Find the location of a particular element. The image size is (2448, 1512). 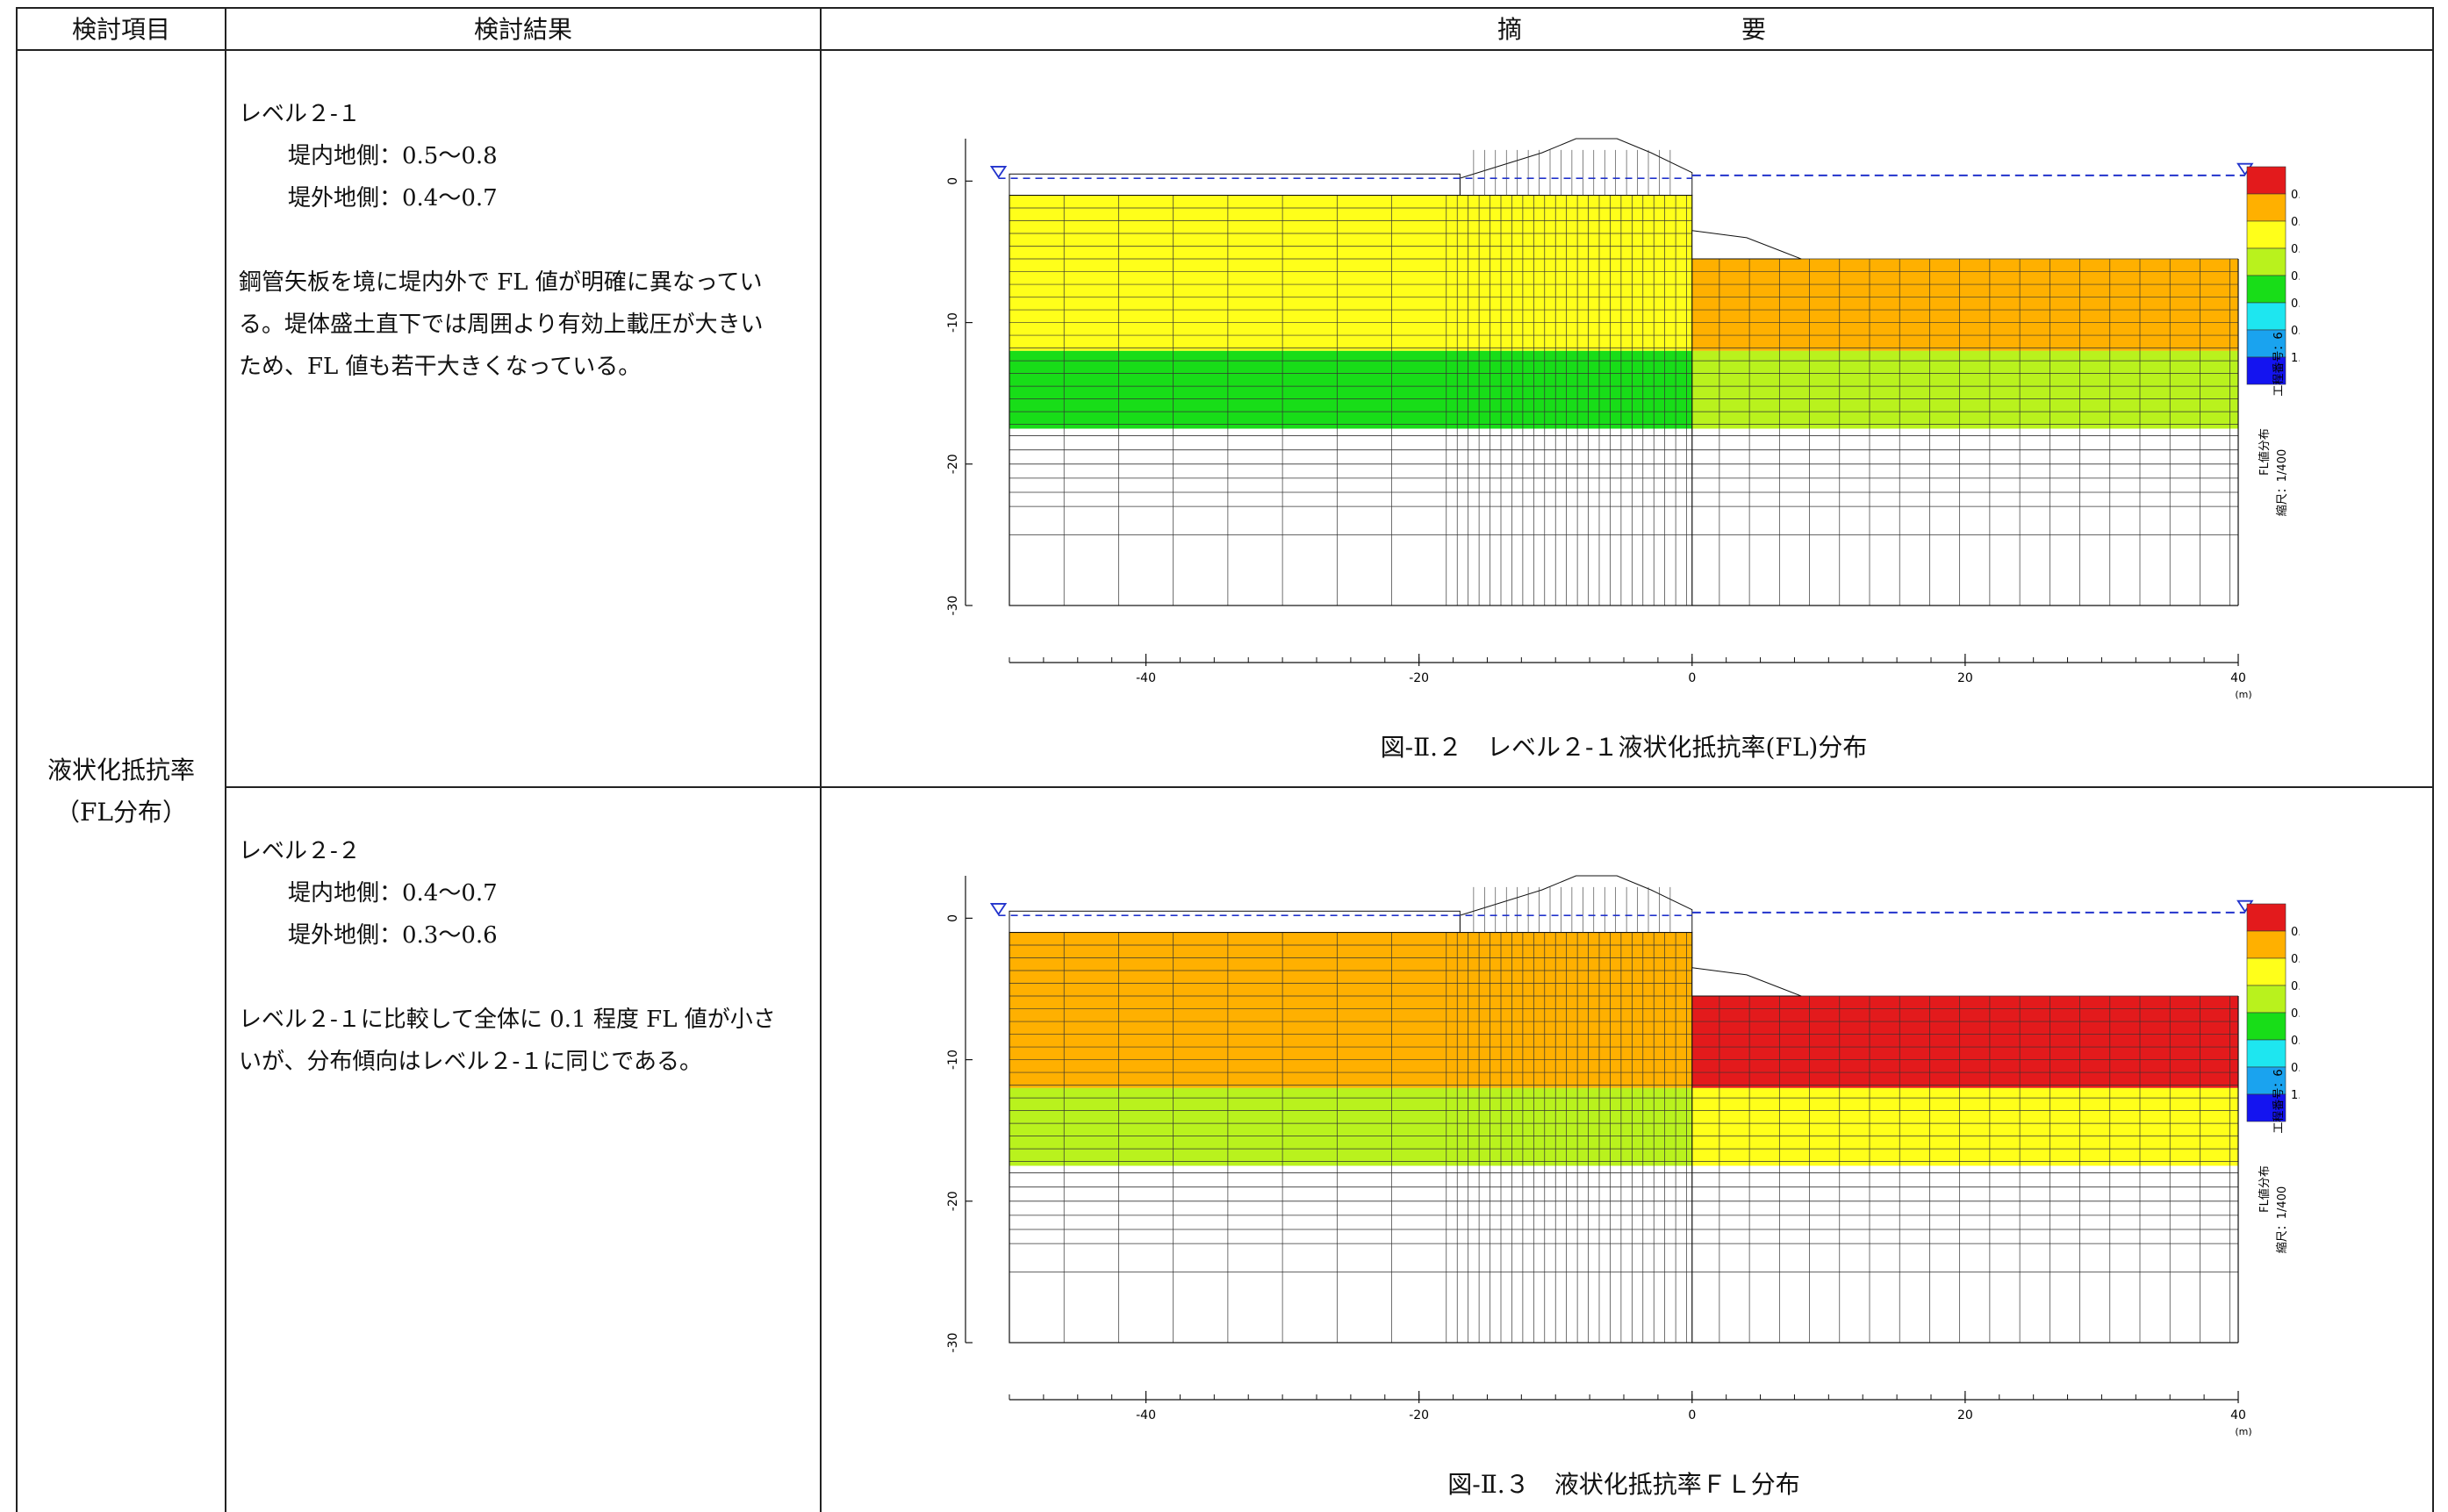

table-right-border is located at coordinates (2433, 759).